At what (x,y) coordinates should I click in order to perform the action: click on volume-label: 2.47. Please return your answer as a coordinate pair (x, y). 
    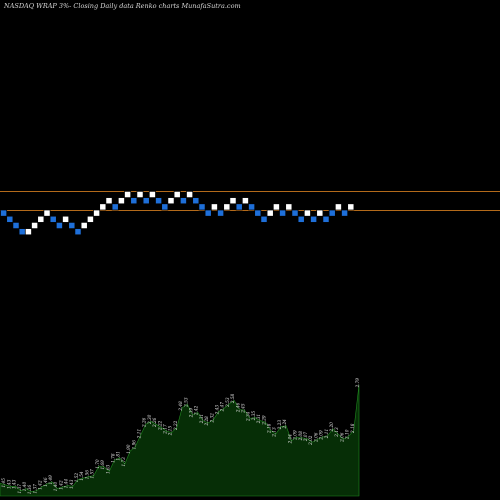
    Looking at the image, I should click on (222, 407).